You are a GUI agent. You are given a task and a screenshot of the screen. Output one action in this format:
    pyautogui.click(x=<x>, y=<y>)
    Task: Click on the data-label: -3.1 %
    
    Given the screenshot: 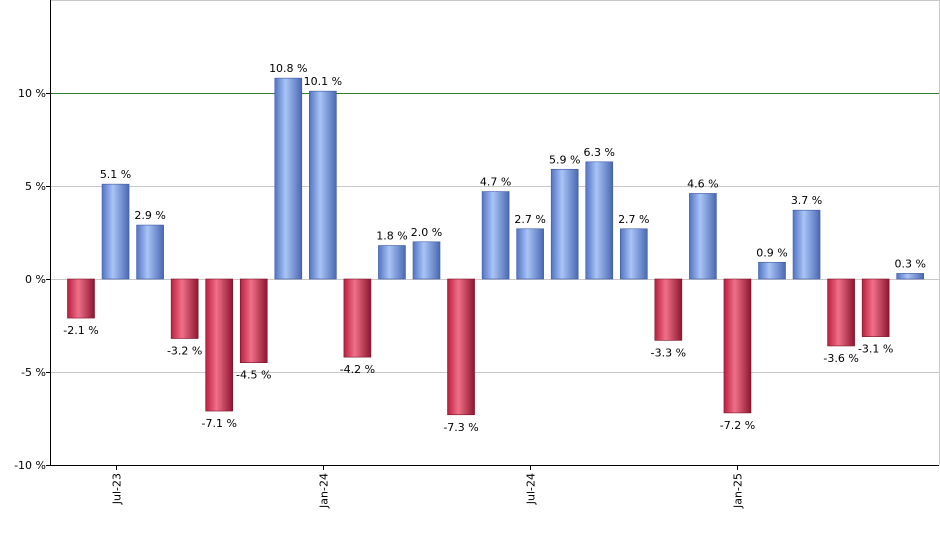 What is the action you would take?
    pyautogui.click(x=875, y=349)
    